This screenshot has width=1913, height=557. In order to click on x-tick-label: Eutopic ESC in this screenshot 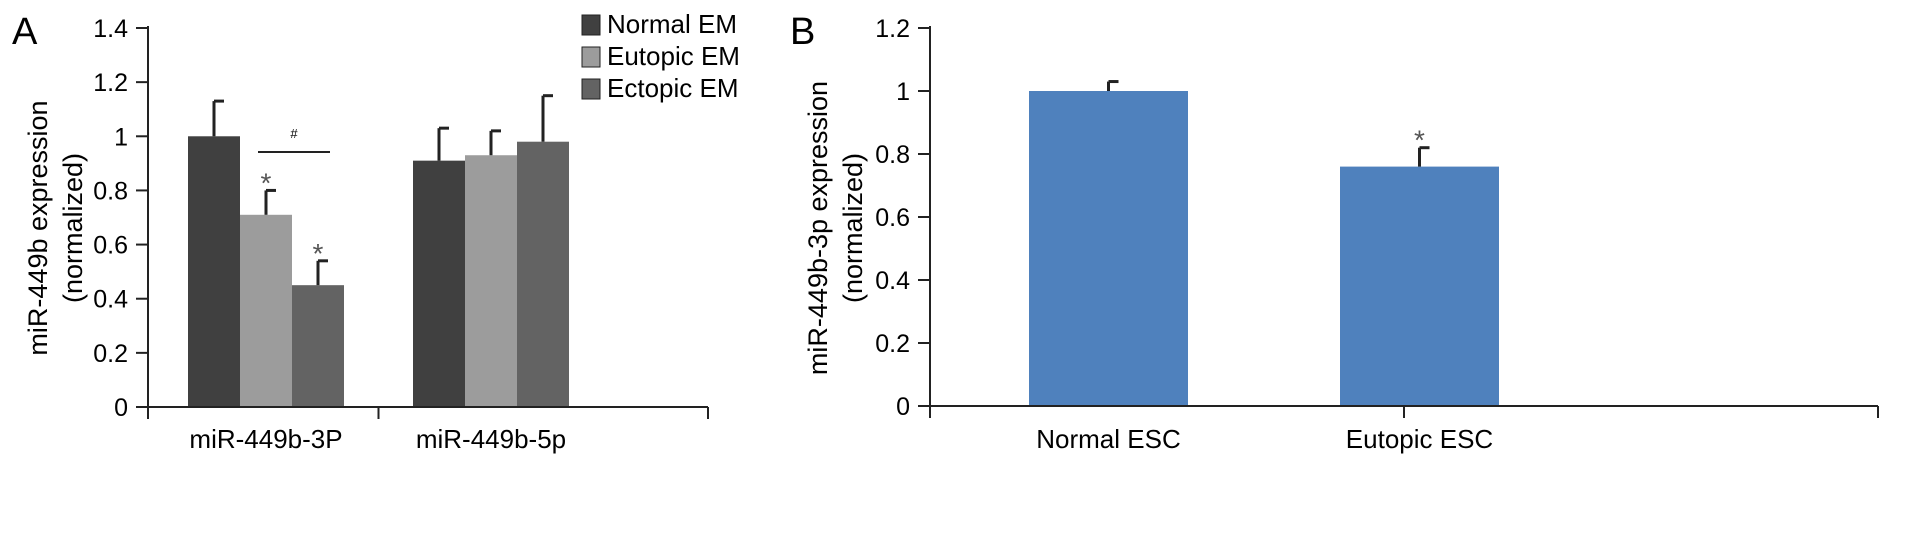, I will do `click(1419, 439)`.